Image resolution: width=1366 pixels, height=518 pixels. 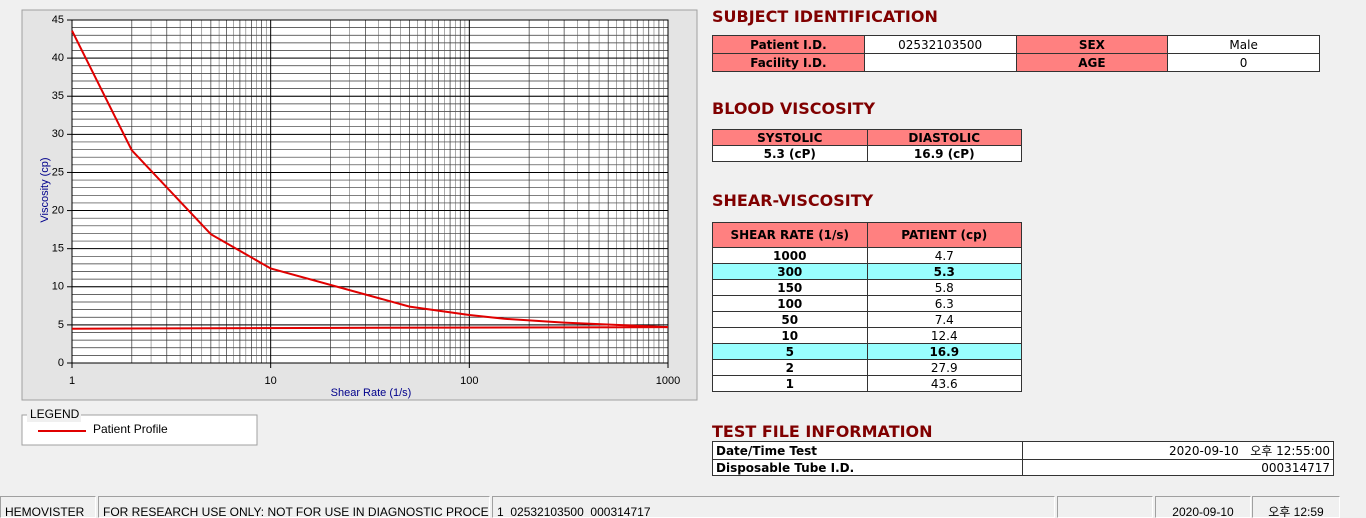 What do you see at coordinates (944, 137) in the screenshot?
I see `table-cell: DIASTOLIC` at bounding box center [944, 137].